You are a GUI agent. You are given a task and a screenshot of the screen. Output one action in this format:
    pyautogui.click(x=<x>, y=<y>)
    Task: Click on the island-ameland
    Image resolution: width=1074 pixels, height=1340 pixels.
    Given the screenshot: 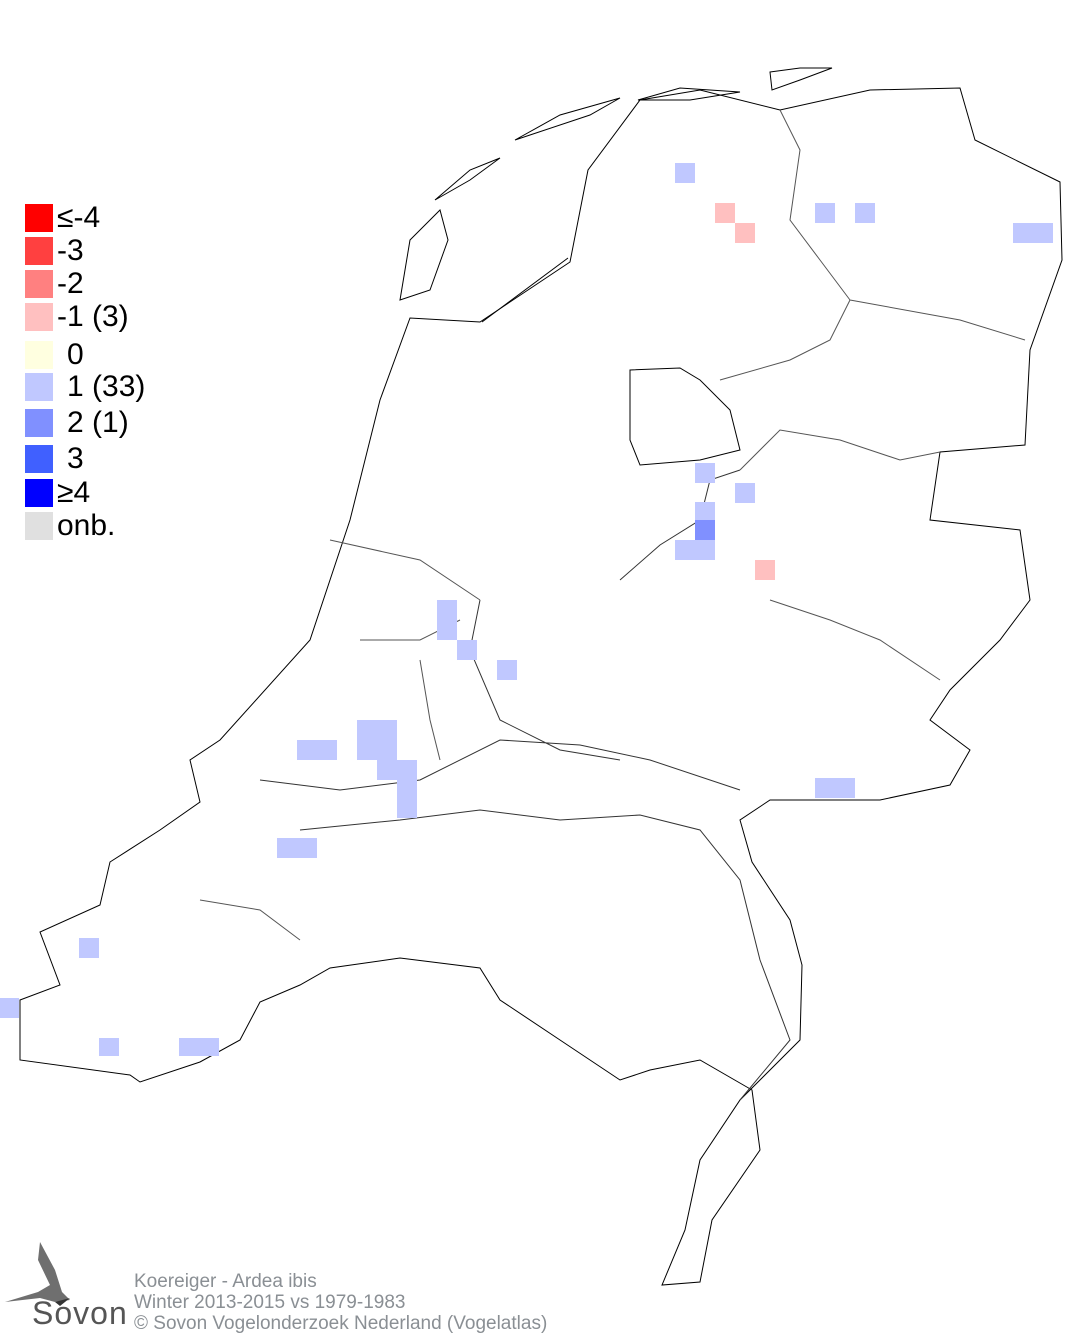 What is the action you would take?
    pyautogui.click(x=689, y=94)
    